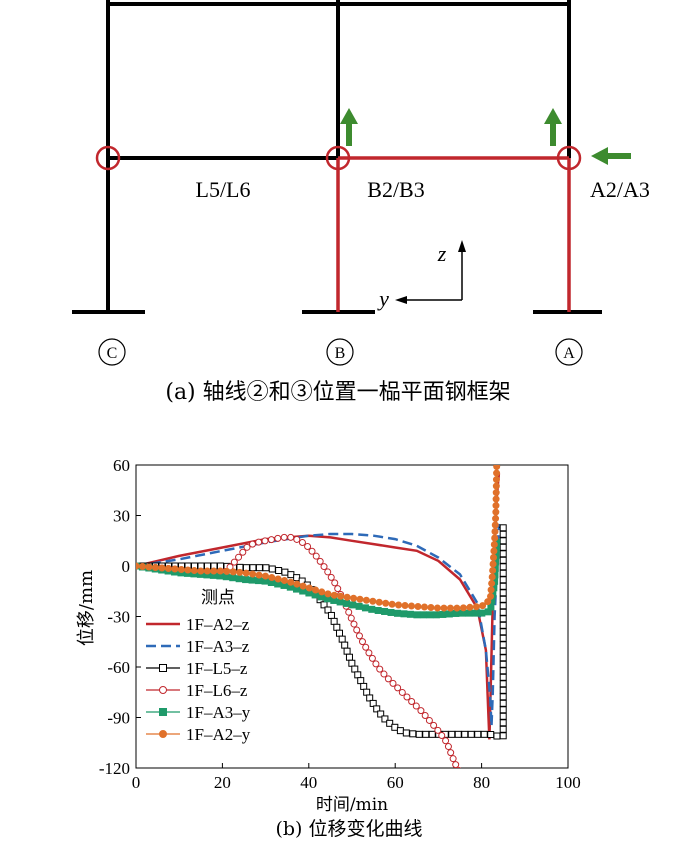  What do you see at coordinates (112, 352) in the screenshot?
I see `axis-bubble-c: C` at bounding box center [112, 352].